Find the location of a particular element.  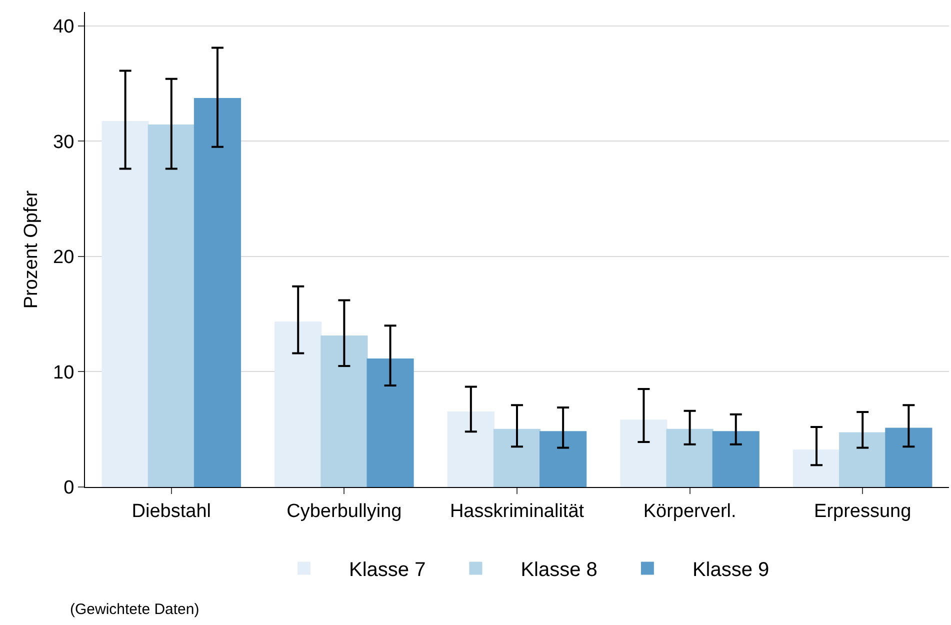

y-axis-title: Prozent Opfer is located at coordinates (31, 249).